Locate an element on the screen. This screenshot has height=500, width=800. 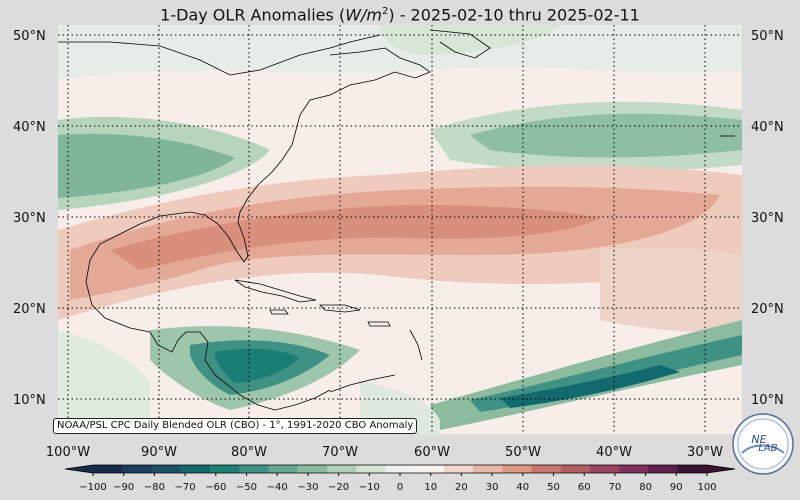
lat-labels-right: 50°N 40°N 30°N 20°N 10°N is located at coordinates (767, 218).